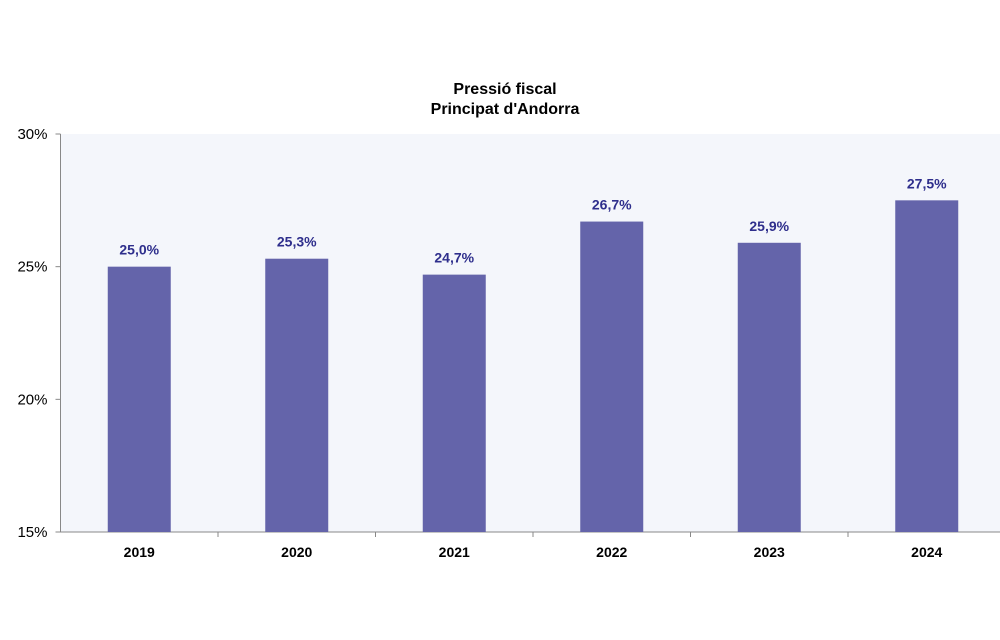 The height and width of the screenshot is (640, 1000). Describe the element at coordinates (454, 258) in the screenshot. I see `data-label-2021: 24,7%` at that location.